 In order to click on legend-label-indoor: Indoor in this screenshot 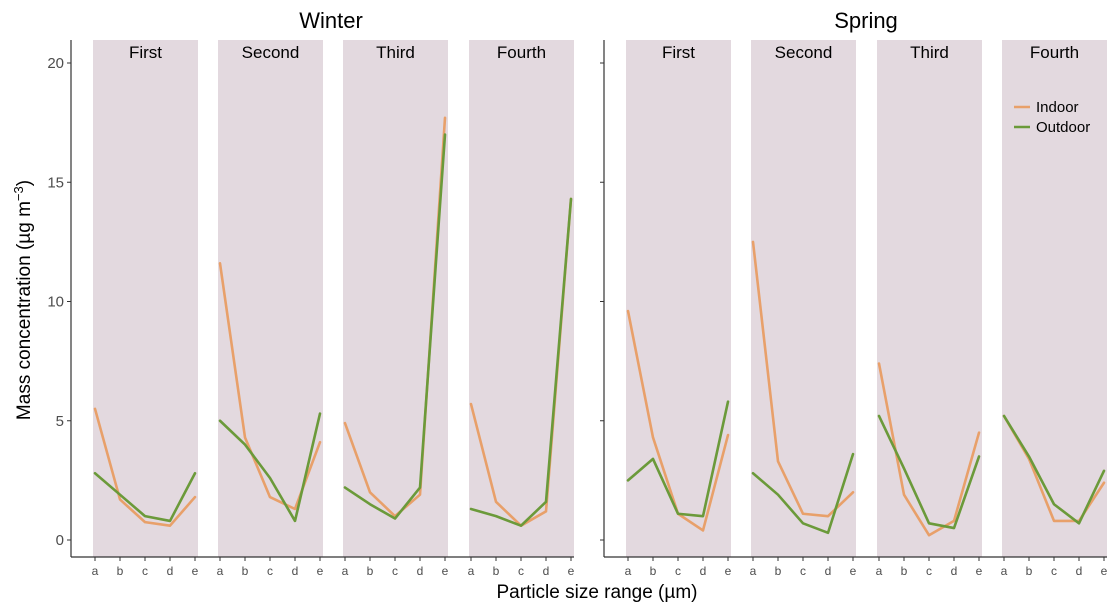, I will do `click(1057, 107)`.